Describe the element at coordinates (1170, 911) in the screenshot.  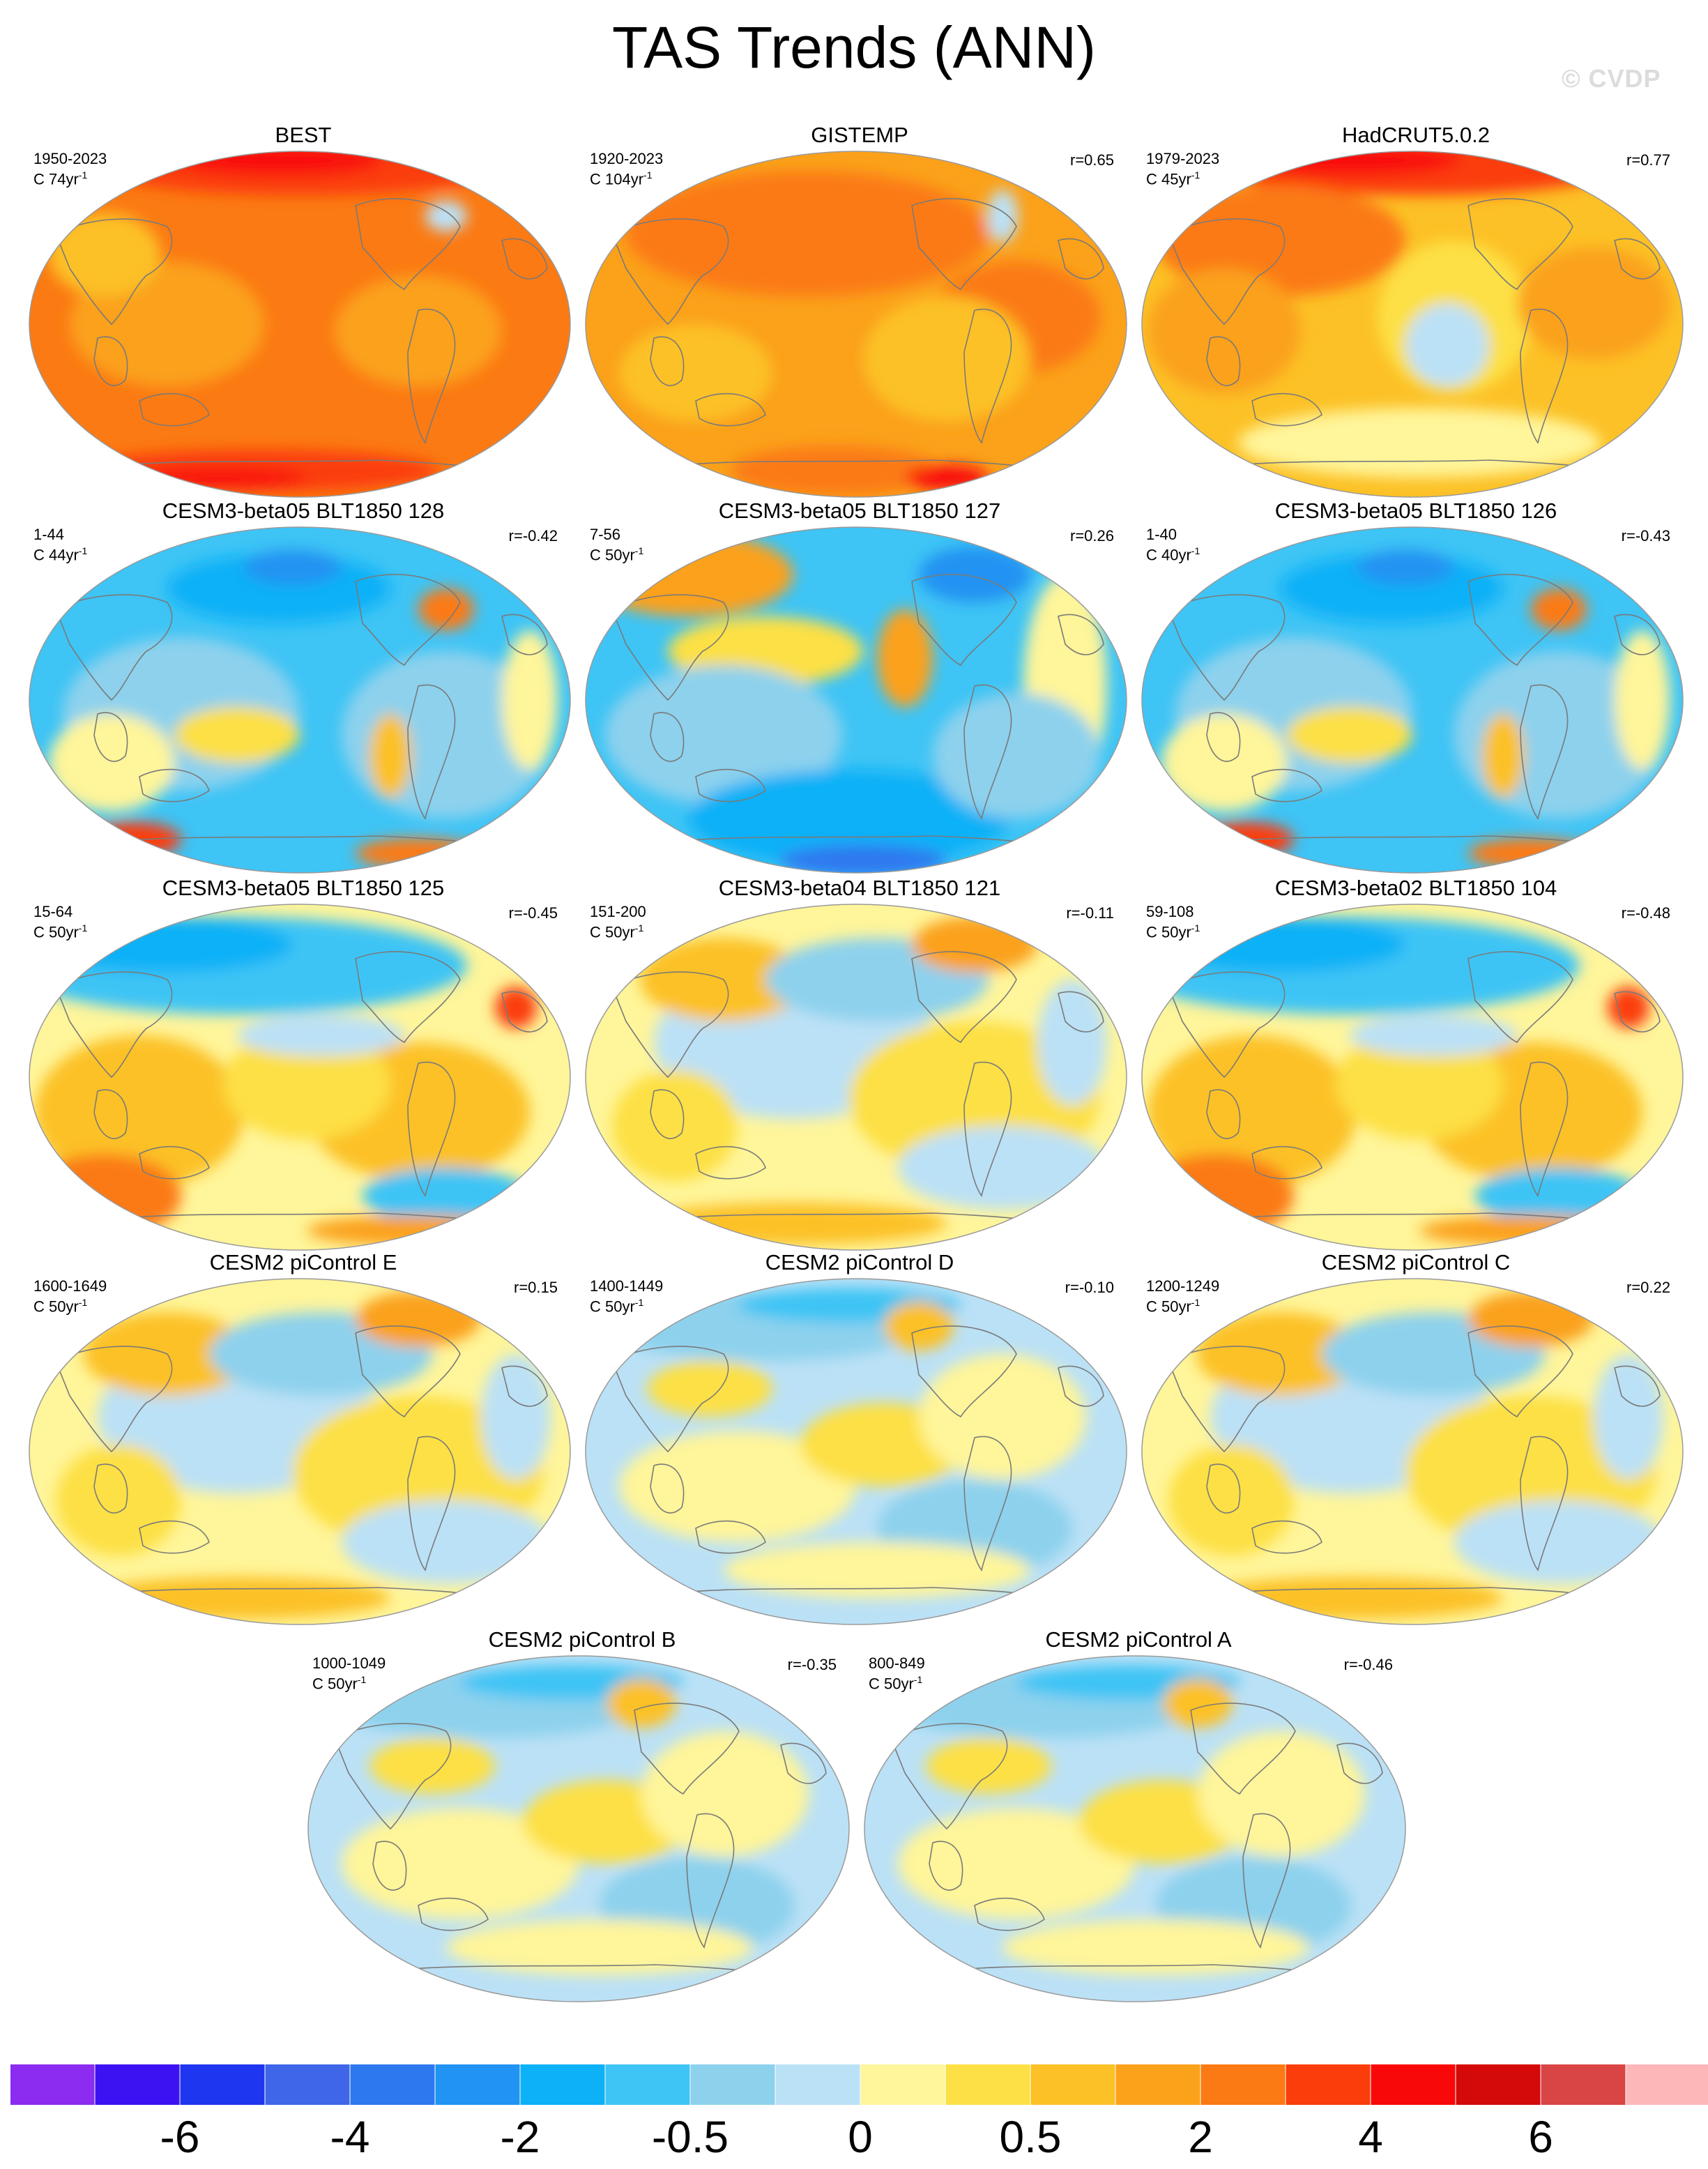
I see `panel-period: 59-108` at that location.